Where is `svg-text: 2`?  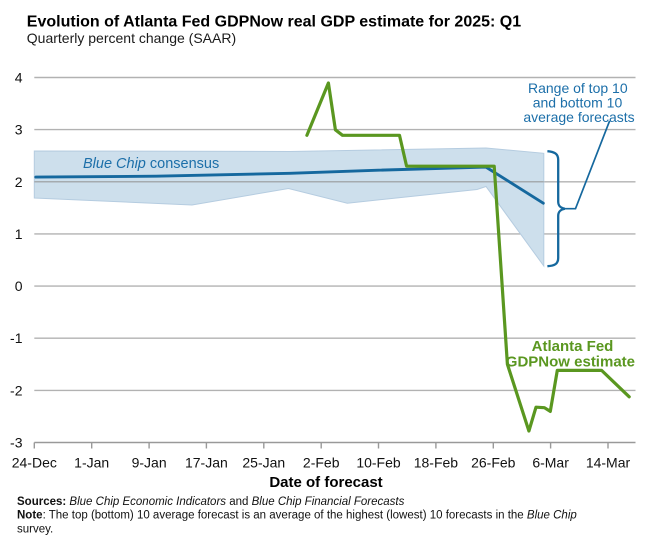
svg-text: 2 is located at coordinates (19, 182).